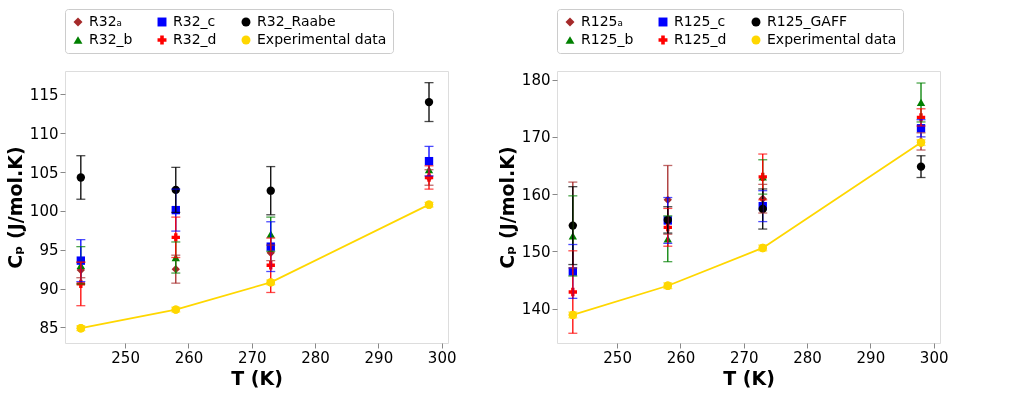 This screenshot has height=404, width=1026. I want to click on y-tick-label: 160, so click(536, 194).